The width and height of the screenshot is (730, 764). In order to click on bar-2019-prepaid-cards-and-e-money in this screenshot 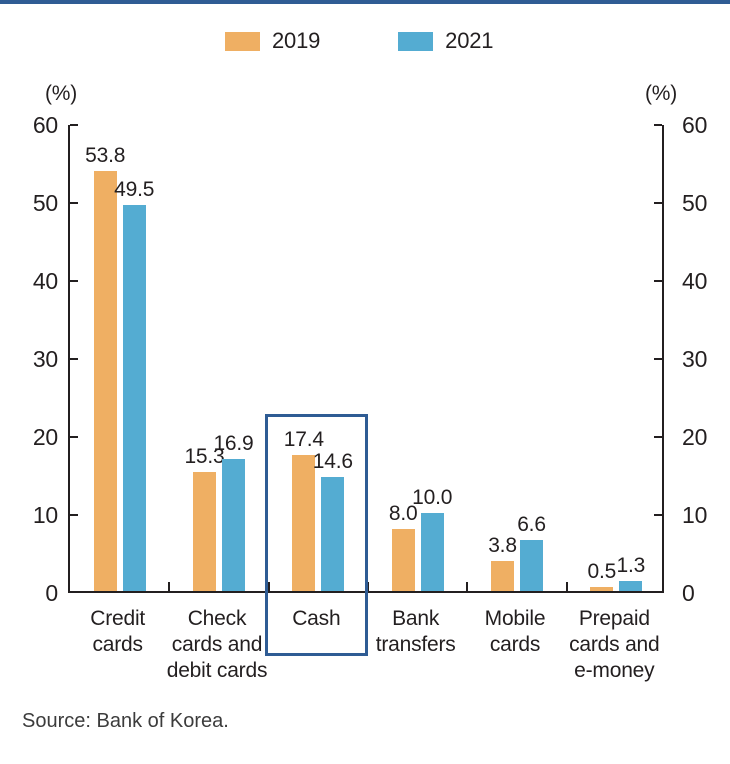, I will do `click(602, 589)`.